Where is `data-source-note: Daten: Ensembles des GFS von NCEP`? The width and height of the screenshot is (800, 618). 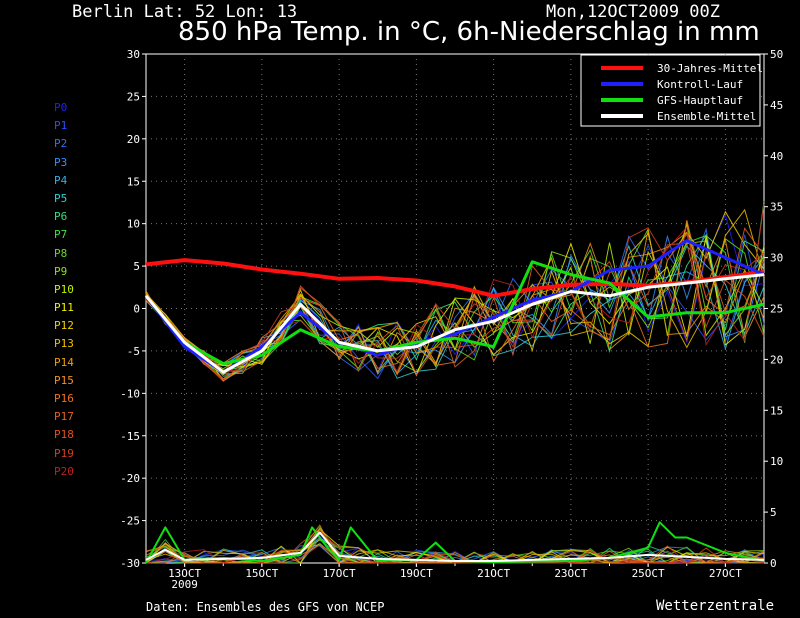 data-source-note: Daten: Ensembles des GFS von NCEP is located at coordinates (265, 607).